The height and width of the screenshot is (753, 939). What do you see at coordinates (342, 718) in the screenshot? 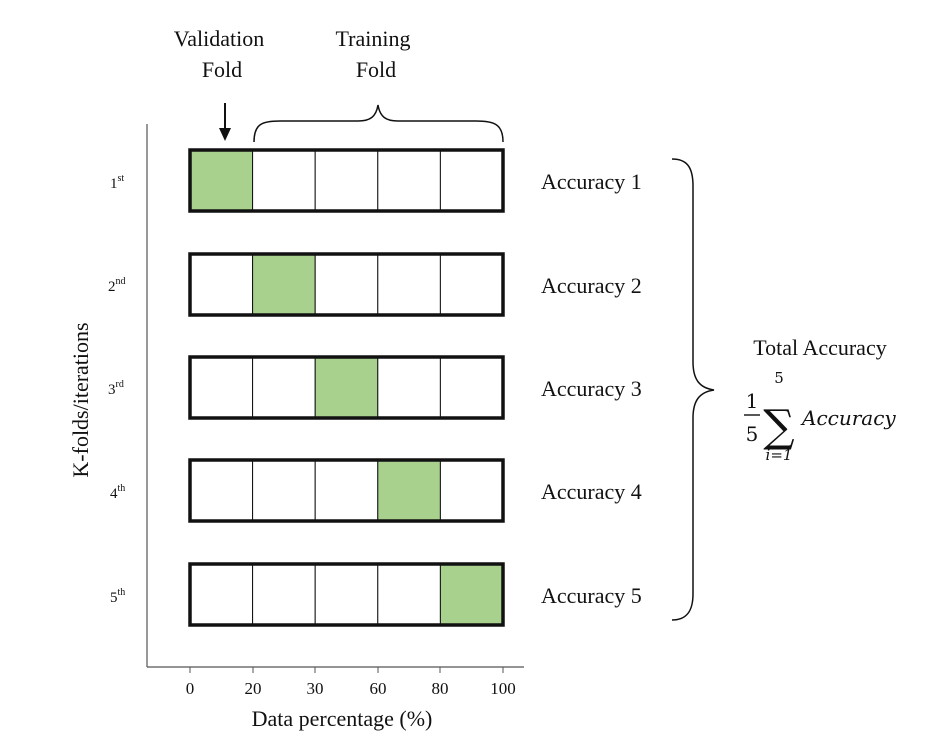
I see `x-axis-label: Data percentage (%)` at bounding box center [342, 718].